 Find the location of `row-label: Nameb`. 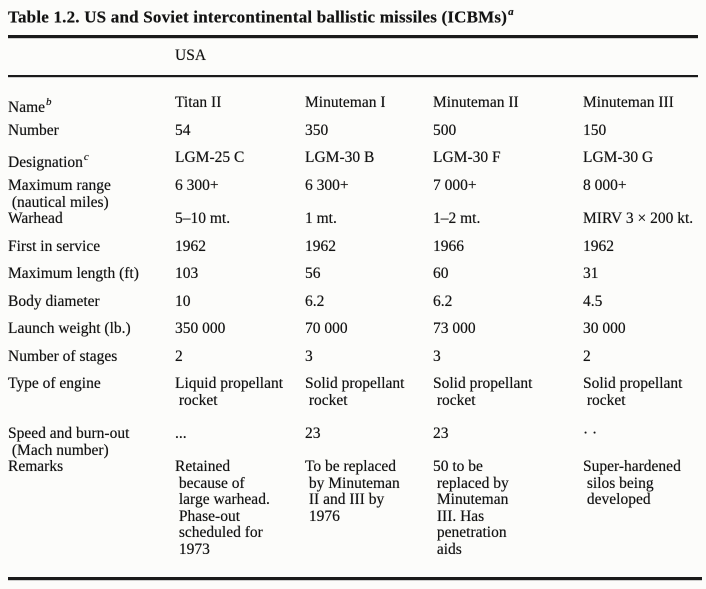

row-label: Nameb is located at coordinates (30, 106).